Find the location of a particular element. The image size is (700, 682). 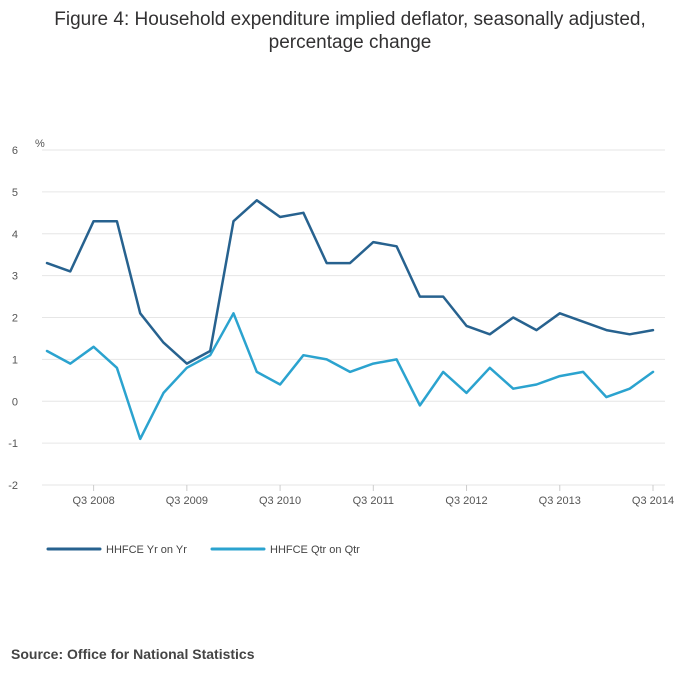

x-tick-label: Q3 2012 is located at coordinates (466, 501).